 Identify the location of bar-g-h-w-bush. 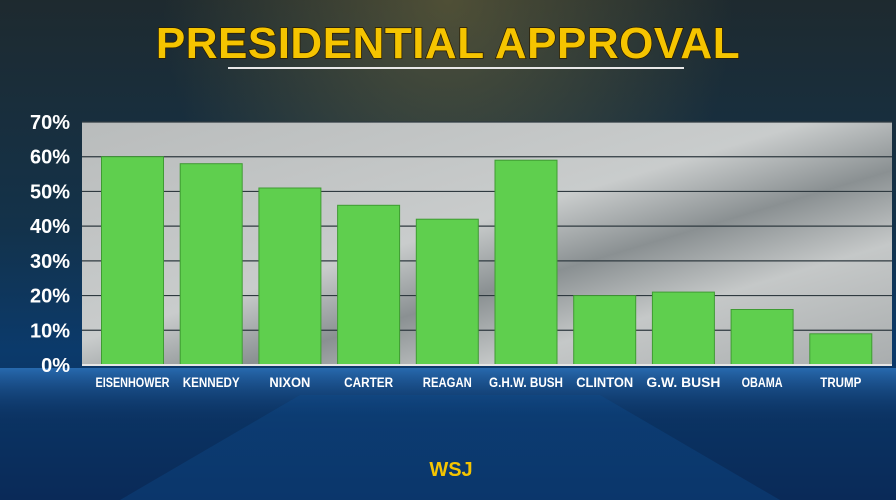
(526, 262).